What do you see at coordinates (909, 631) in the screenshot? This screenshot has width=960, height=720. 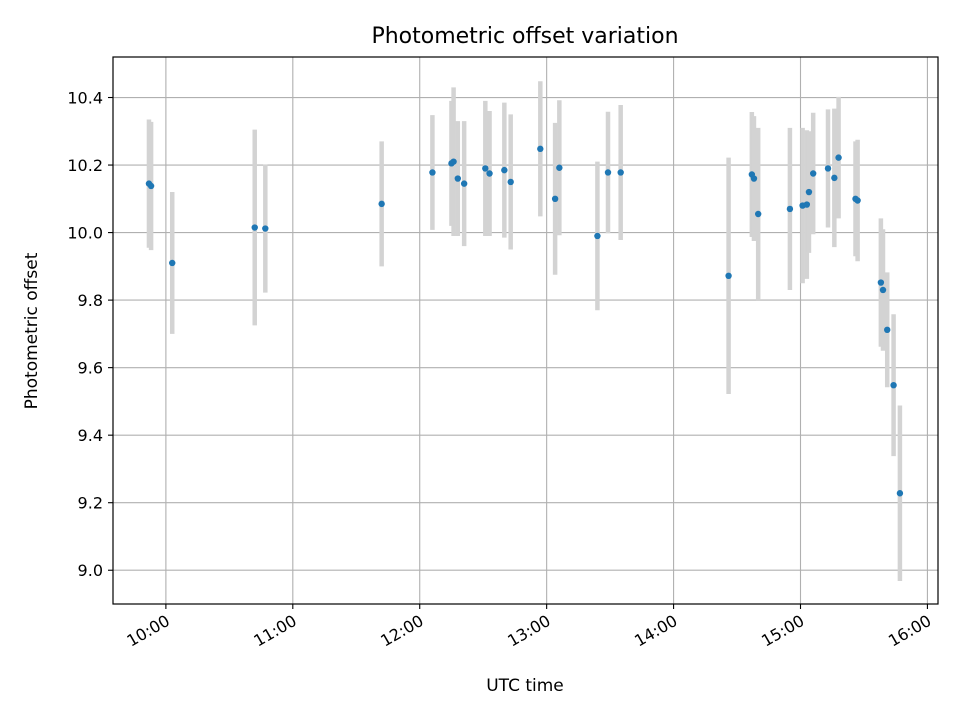 I see `x-tick-label: 16:00` at bounding box center [909, 631].